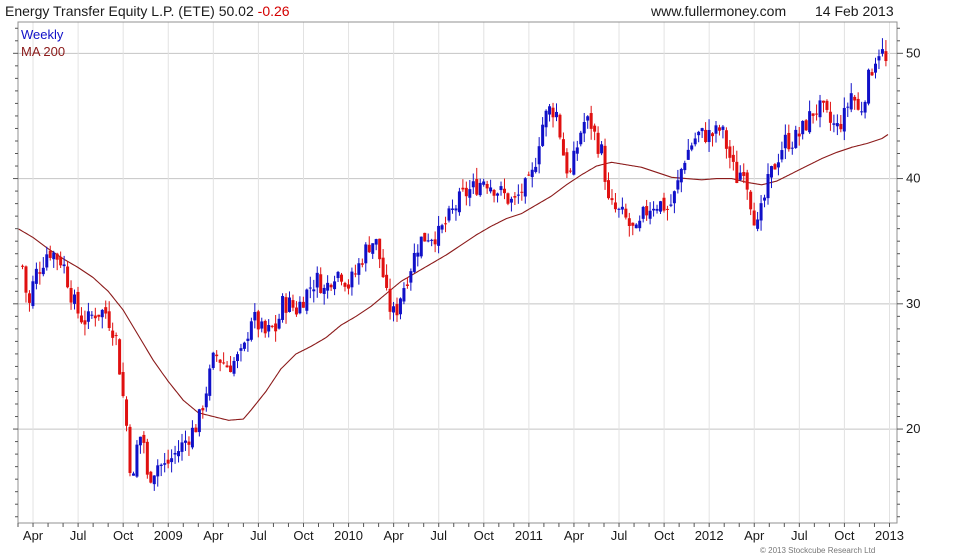 This screenshot has height=560, width=980. I want to click on y-tick-label: 40, so click(913, 178).